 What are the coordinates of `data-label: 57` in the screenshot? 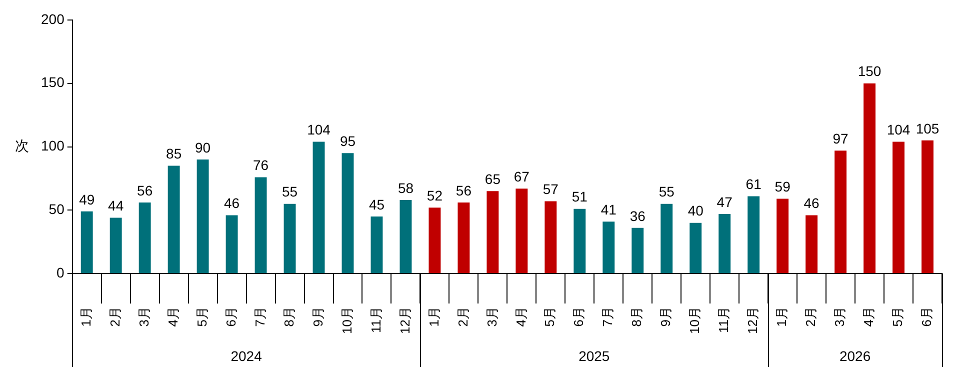 It's located at (550, 189).